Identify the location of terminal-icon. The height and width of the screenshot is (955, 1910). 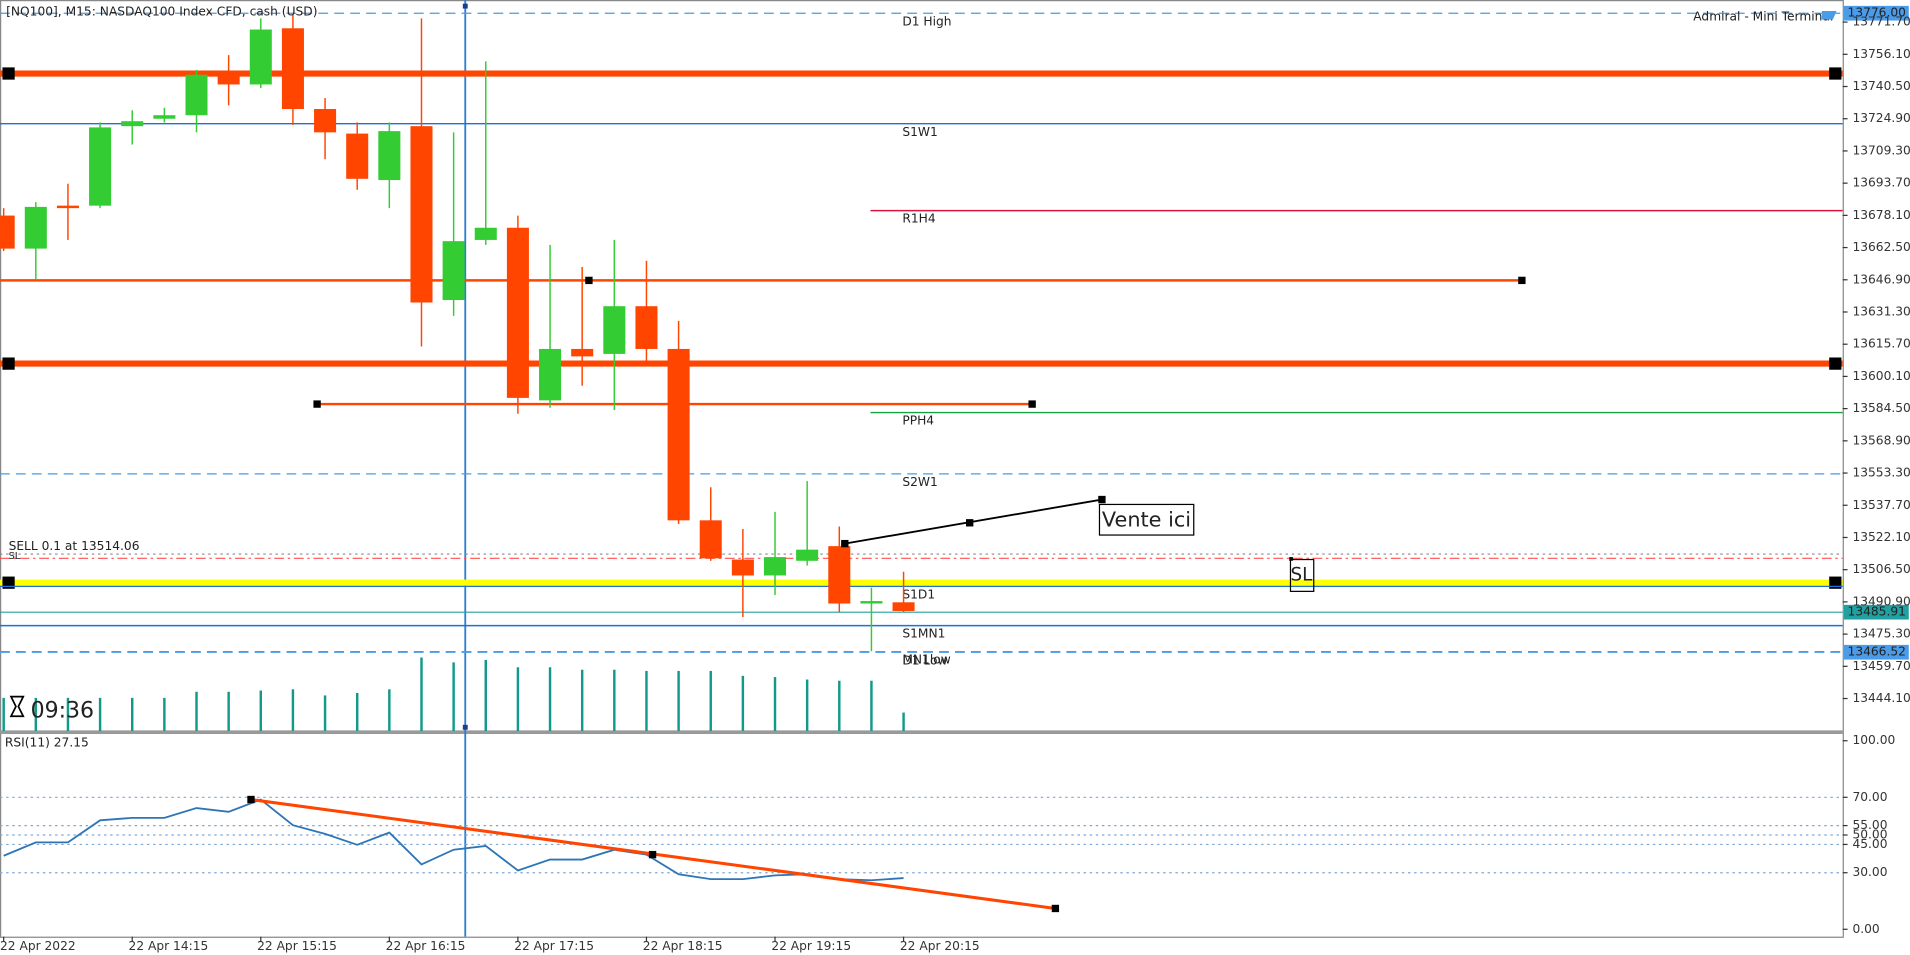
(1829, 15).